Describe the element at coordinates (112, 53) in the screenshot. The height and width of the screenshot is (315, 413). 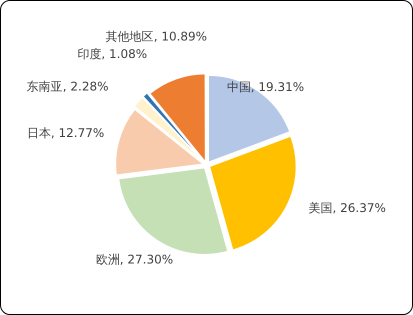
I see `slice-label: 印度, 1.08%` at that location.